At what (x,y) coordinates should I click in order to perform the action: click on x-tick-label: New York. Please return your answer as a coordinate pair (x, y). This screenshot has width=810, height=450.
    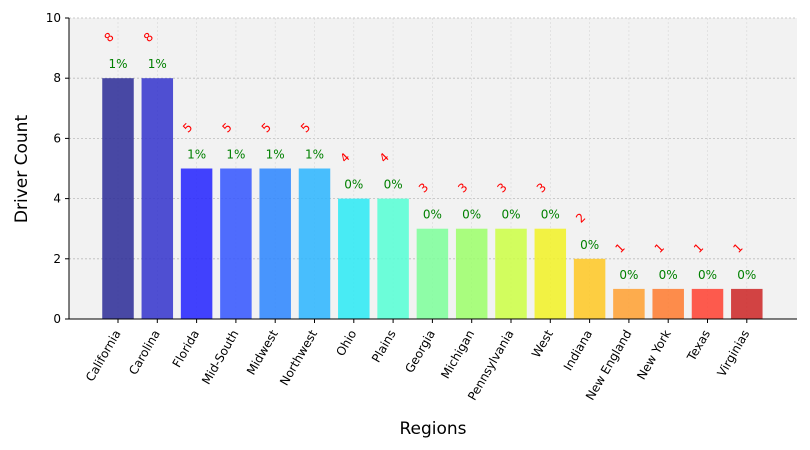
    Looking at the image, I should click on (654, 354).